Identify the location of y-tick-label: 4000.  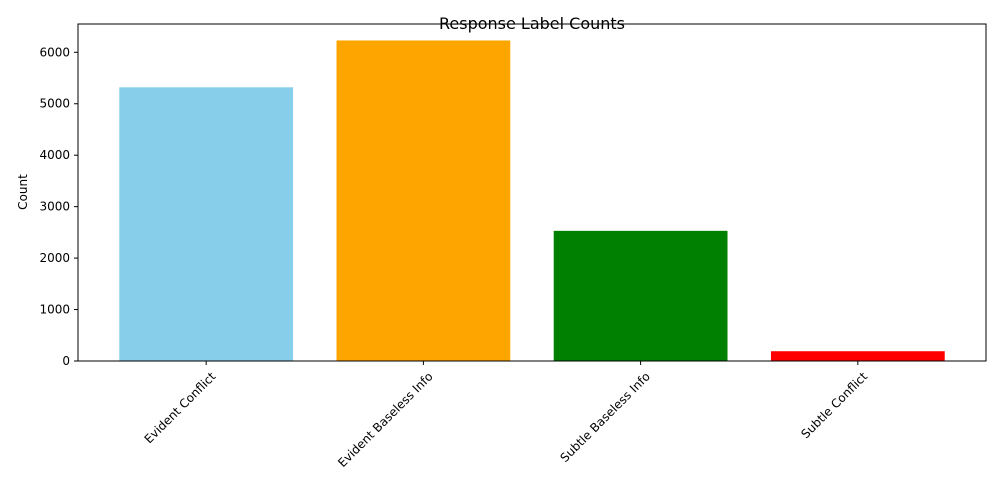
(54, 155).